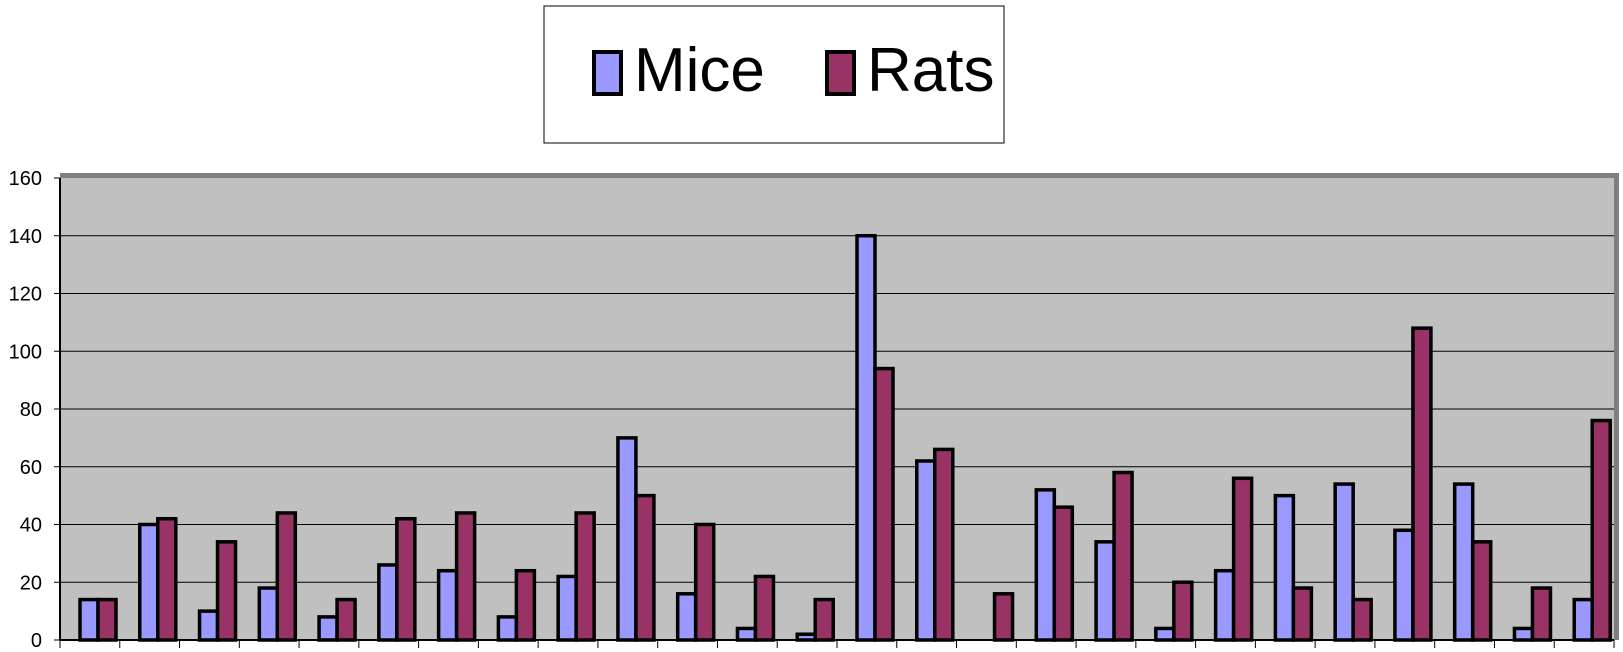 The image size is (1623, 652). Describe the element at coordinates (25, 237) in the screenshot. I see `y-tick-label: 140` at that location.